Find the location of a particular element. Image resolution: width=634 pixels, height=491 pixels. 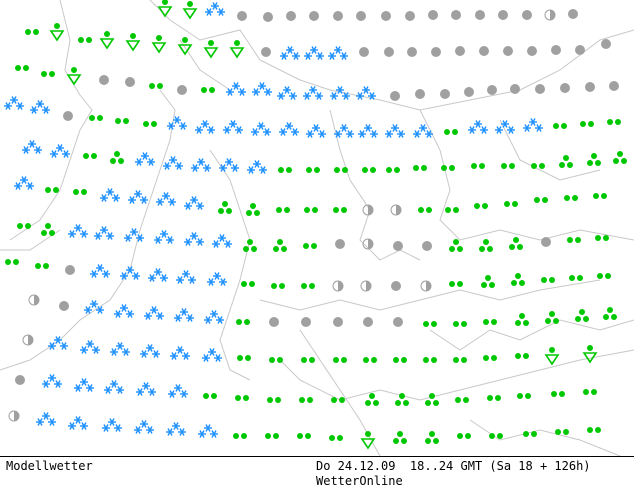

border-south is located at coordinates (456, 375).